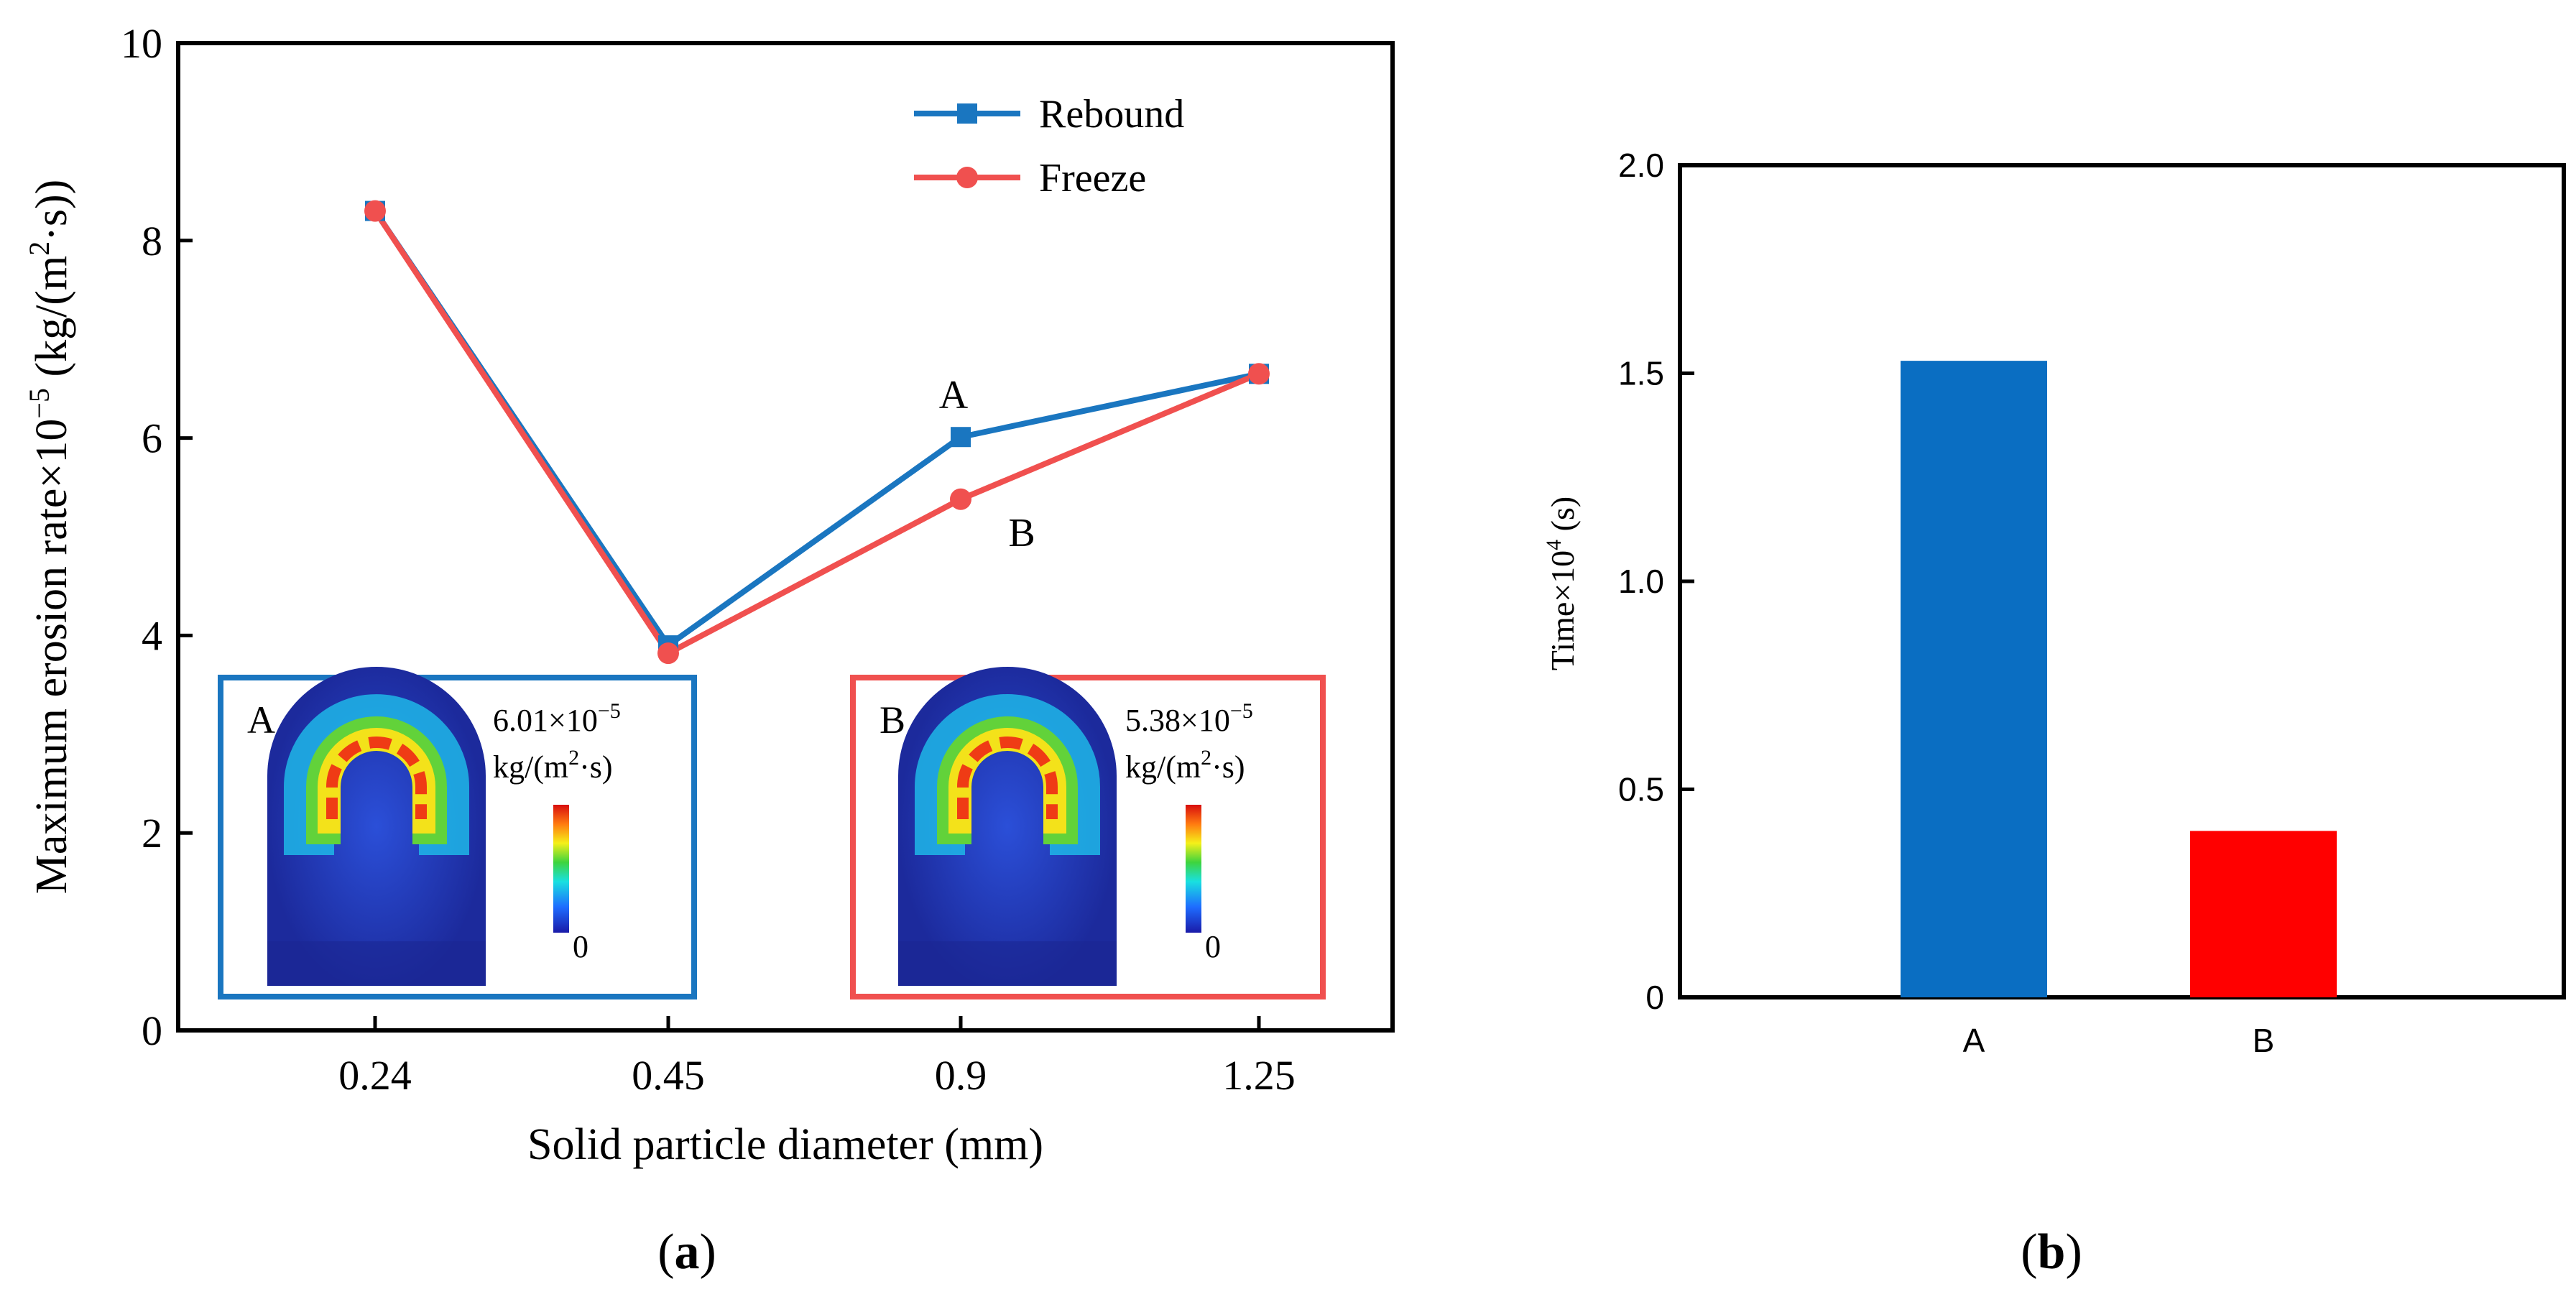 Image resolution: width=2576 pixels, height=1302 pixels. What do you see at coordinates (967, 113) in the screenshot?
I see `legend-rebound-marker` at bounding box center [967, 113].